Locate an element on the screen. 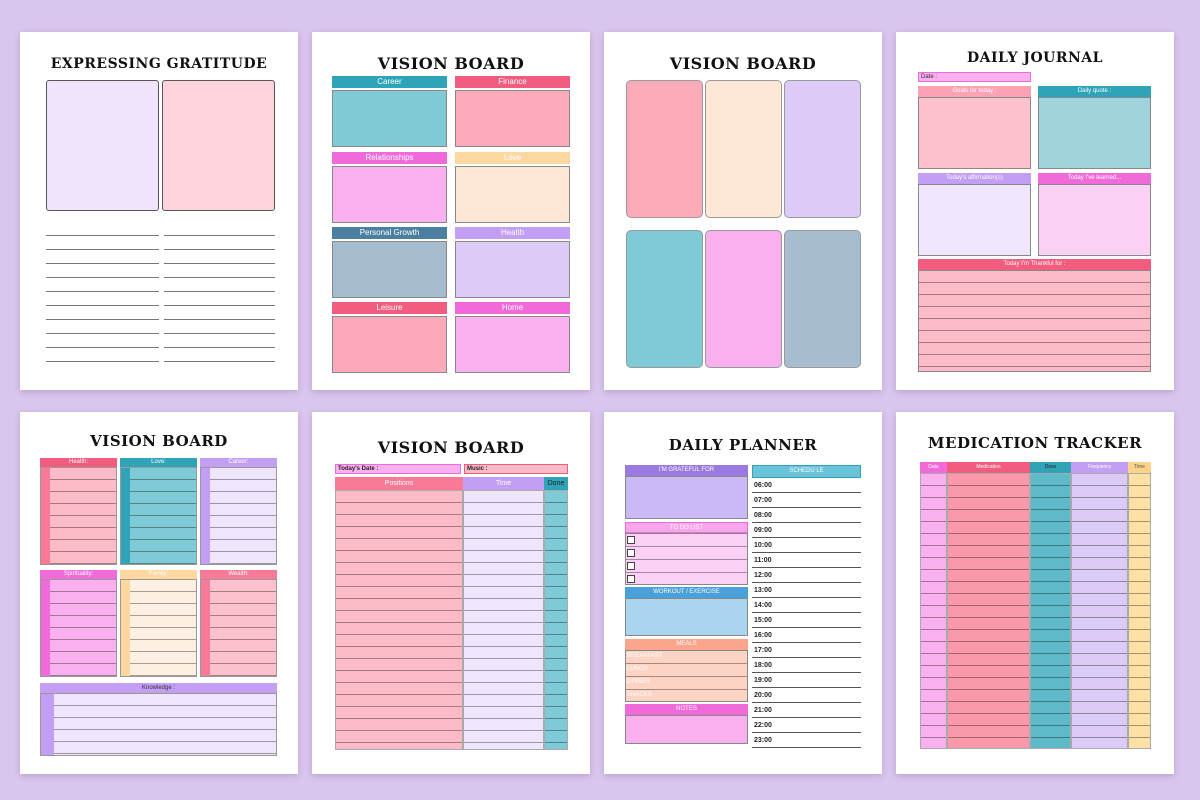  date-column is located at coordinates (933, 611).